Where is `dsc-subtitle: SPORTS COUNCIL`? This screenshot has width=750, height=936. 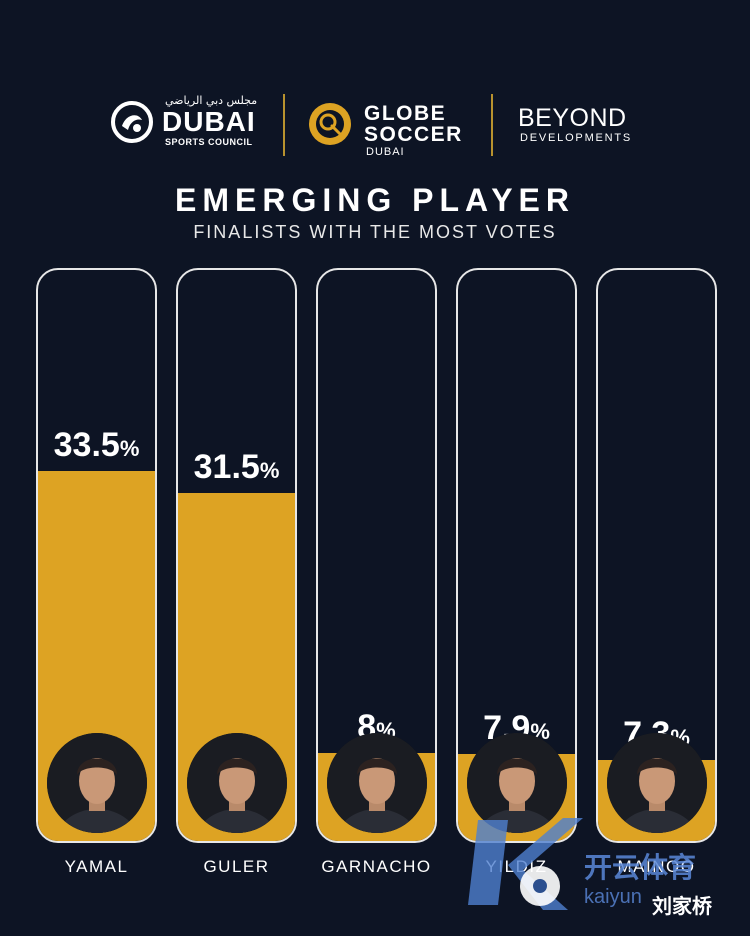
dsc-subtitle: SPORTS COUNCIL is located at coordinates (209, 142).